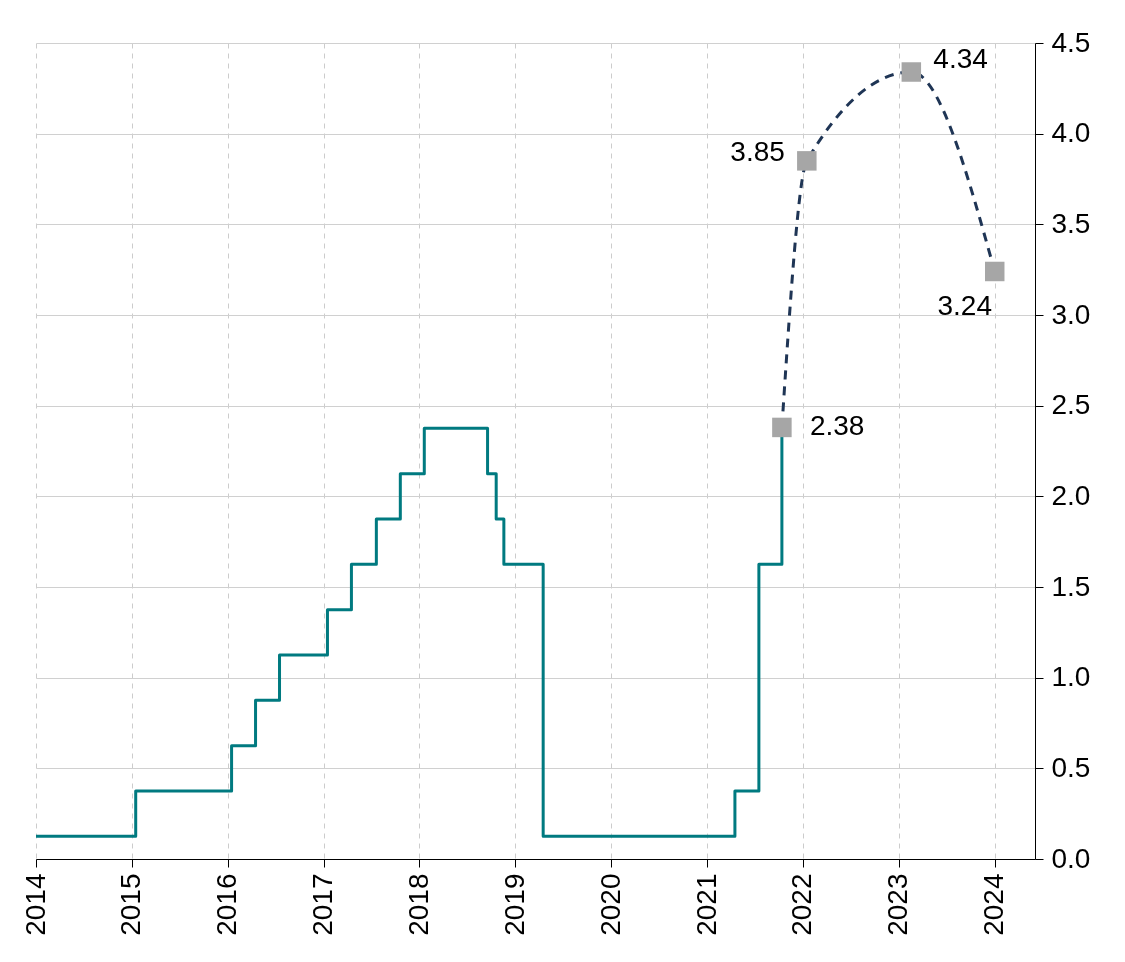 Image resolution: width=1125 pixels, height=962 pixels. Describe the element at coordinates (898, 904) in the screenshot. I see `x-tick-label: 2023` at that location.